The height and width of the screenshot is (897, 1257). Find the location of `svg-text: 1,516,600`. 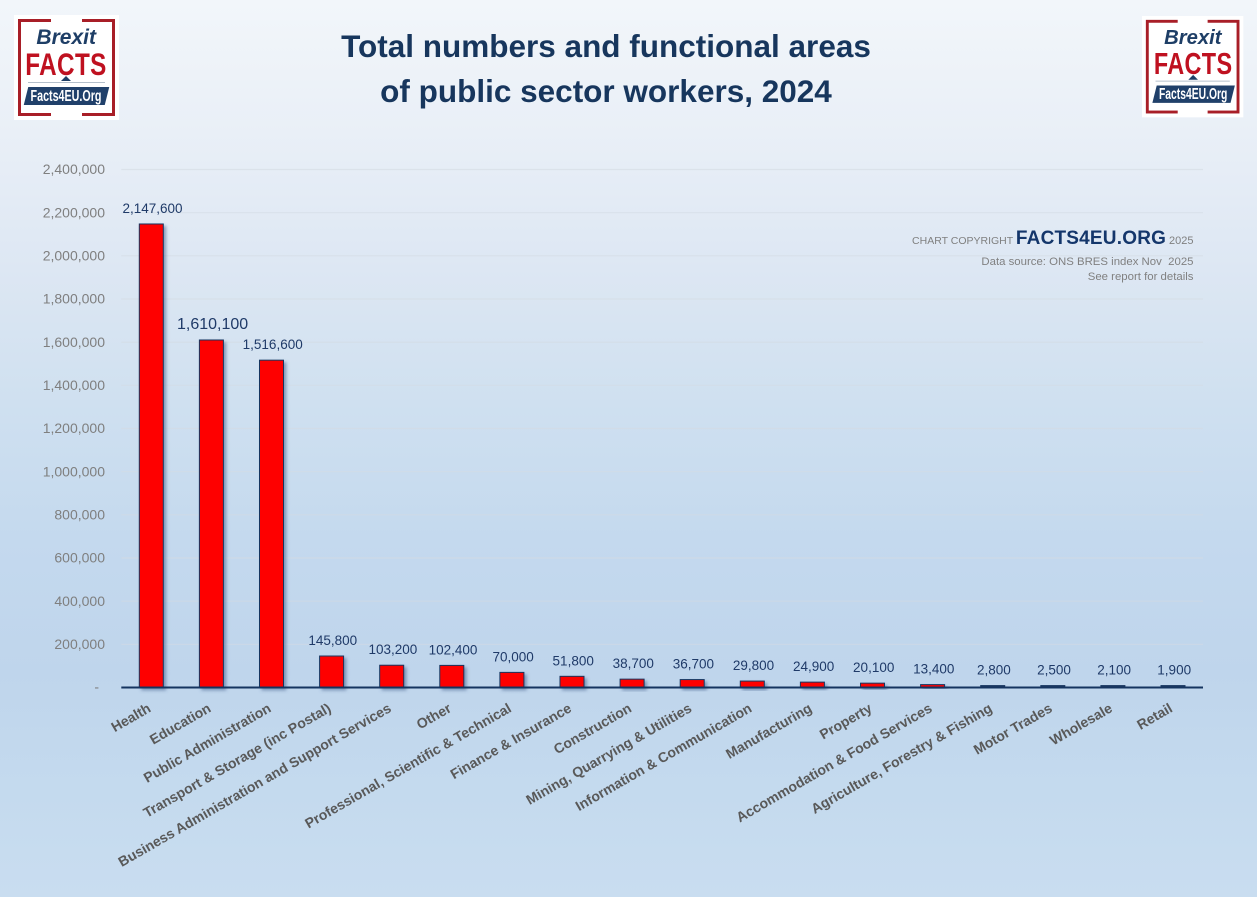

svg-text: 1,516,600 is located at coordinates (273, 344).